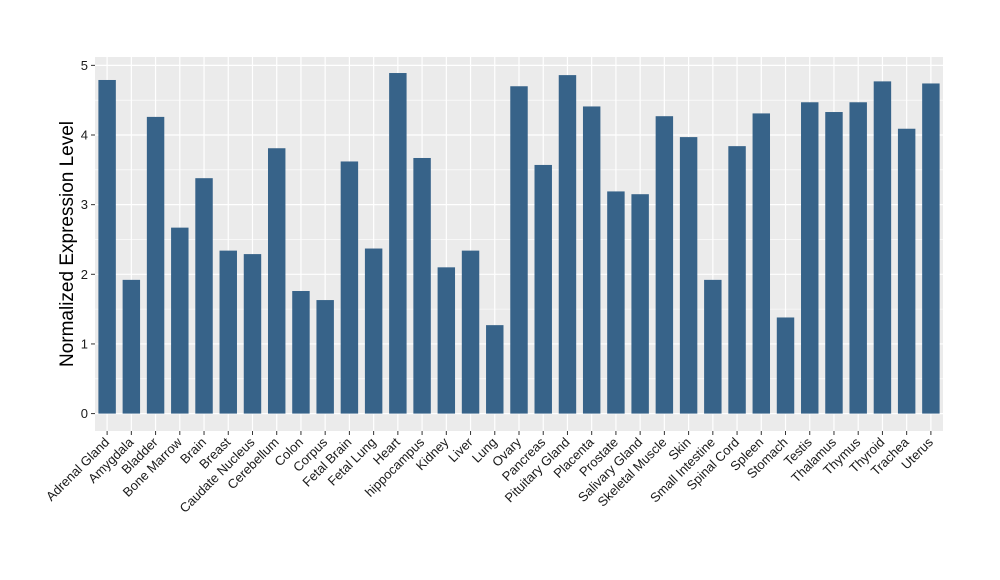 This screenshot has height=580, width=1000. I want to click on y-tick-label: 4, so click(84, 135).